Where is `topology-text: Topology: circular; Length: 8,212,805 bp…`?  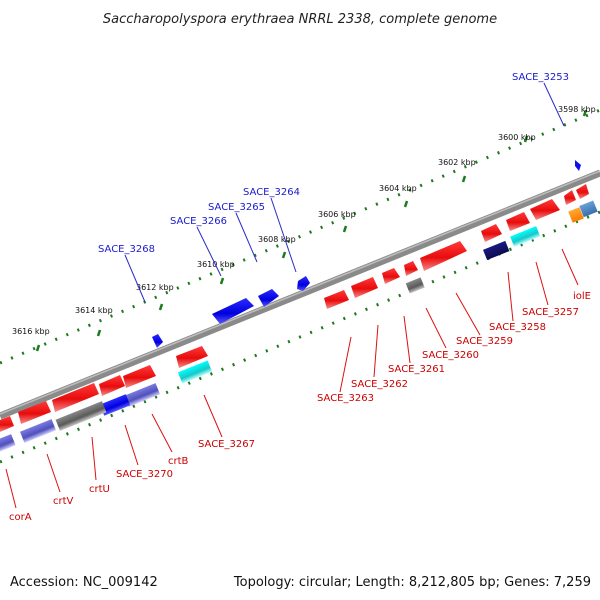 topology-text: Topology: circular; Length: 8,212,805 bp… is located at coordinates (412, 582).